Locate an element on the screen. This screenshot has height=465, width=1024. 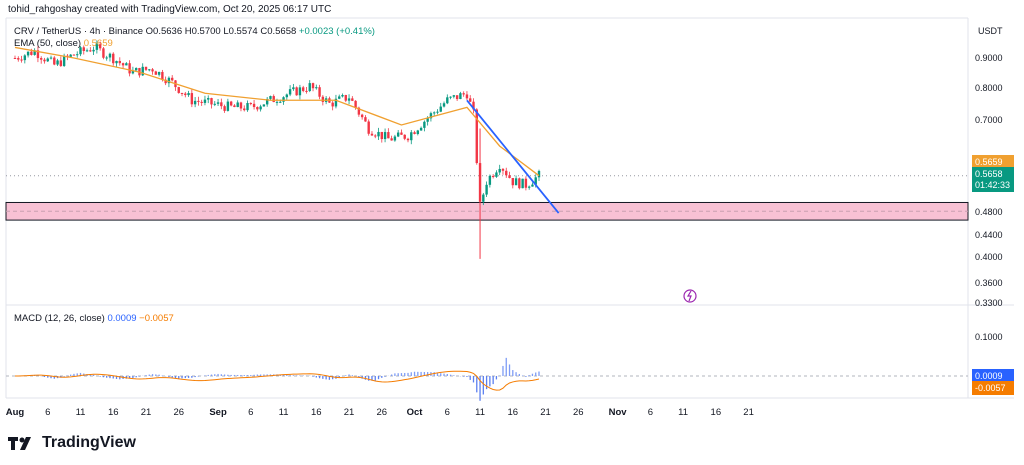
time-tick: 11 is located at coordinates (480, 412).